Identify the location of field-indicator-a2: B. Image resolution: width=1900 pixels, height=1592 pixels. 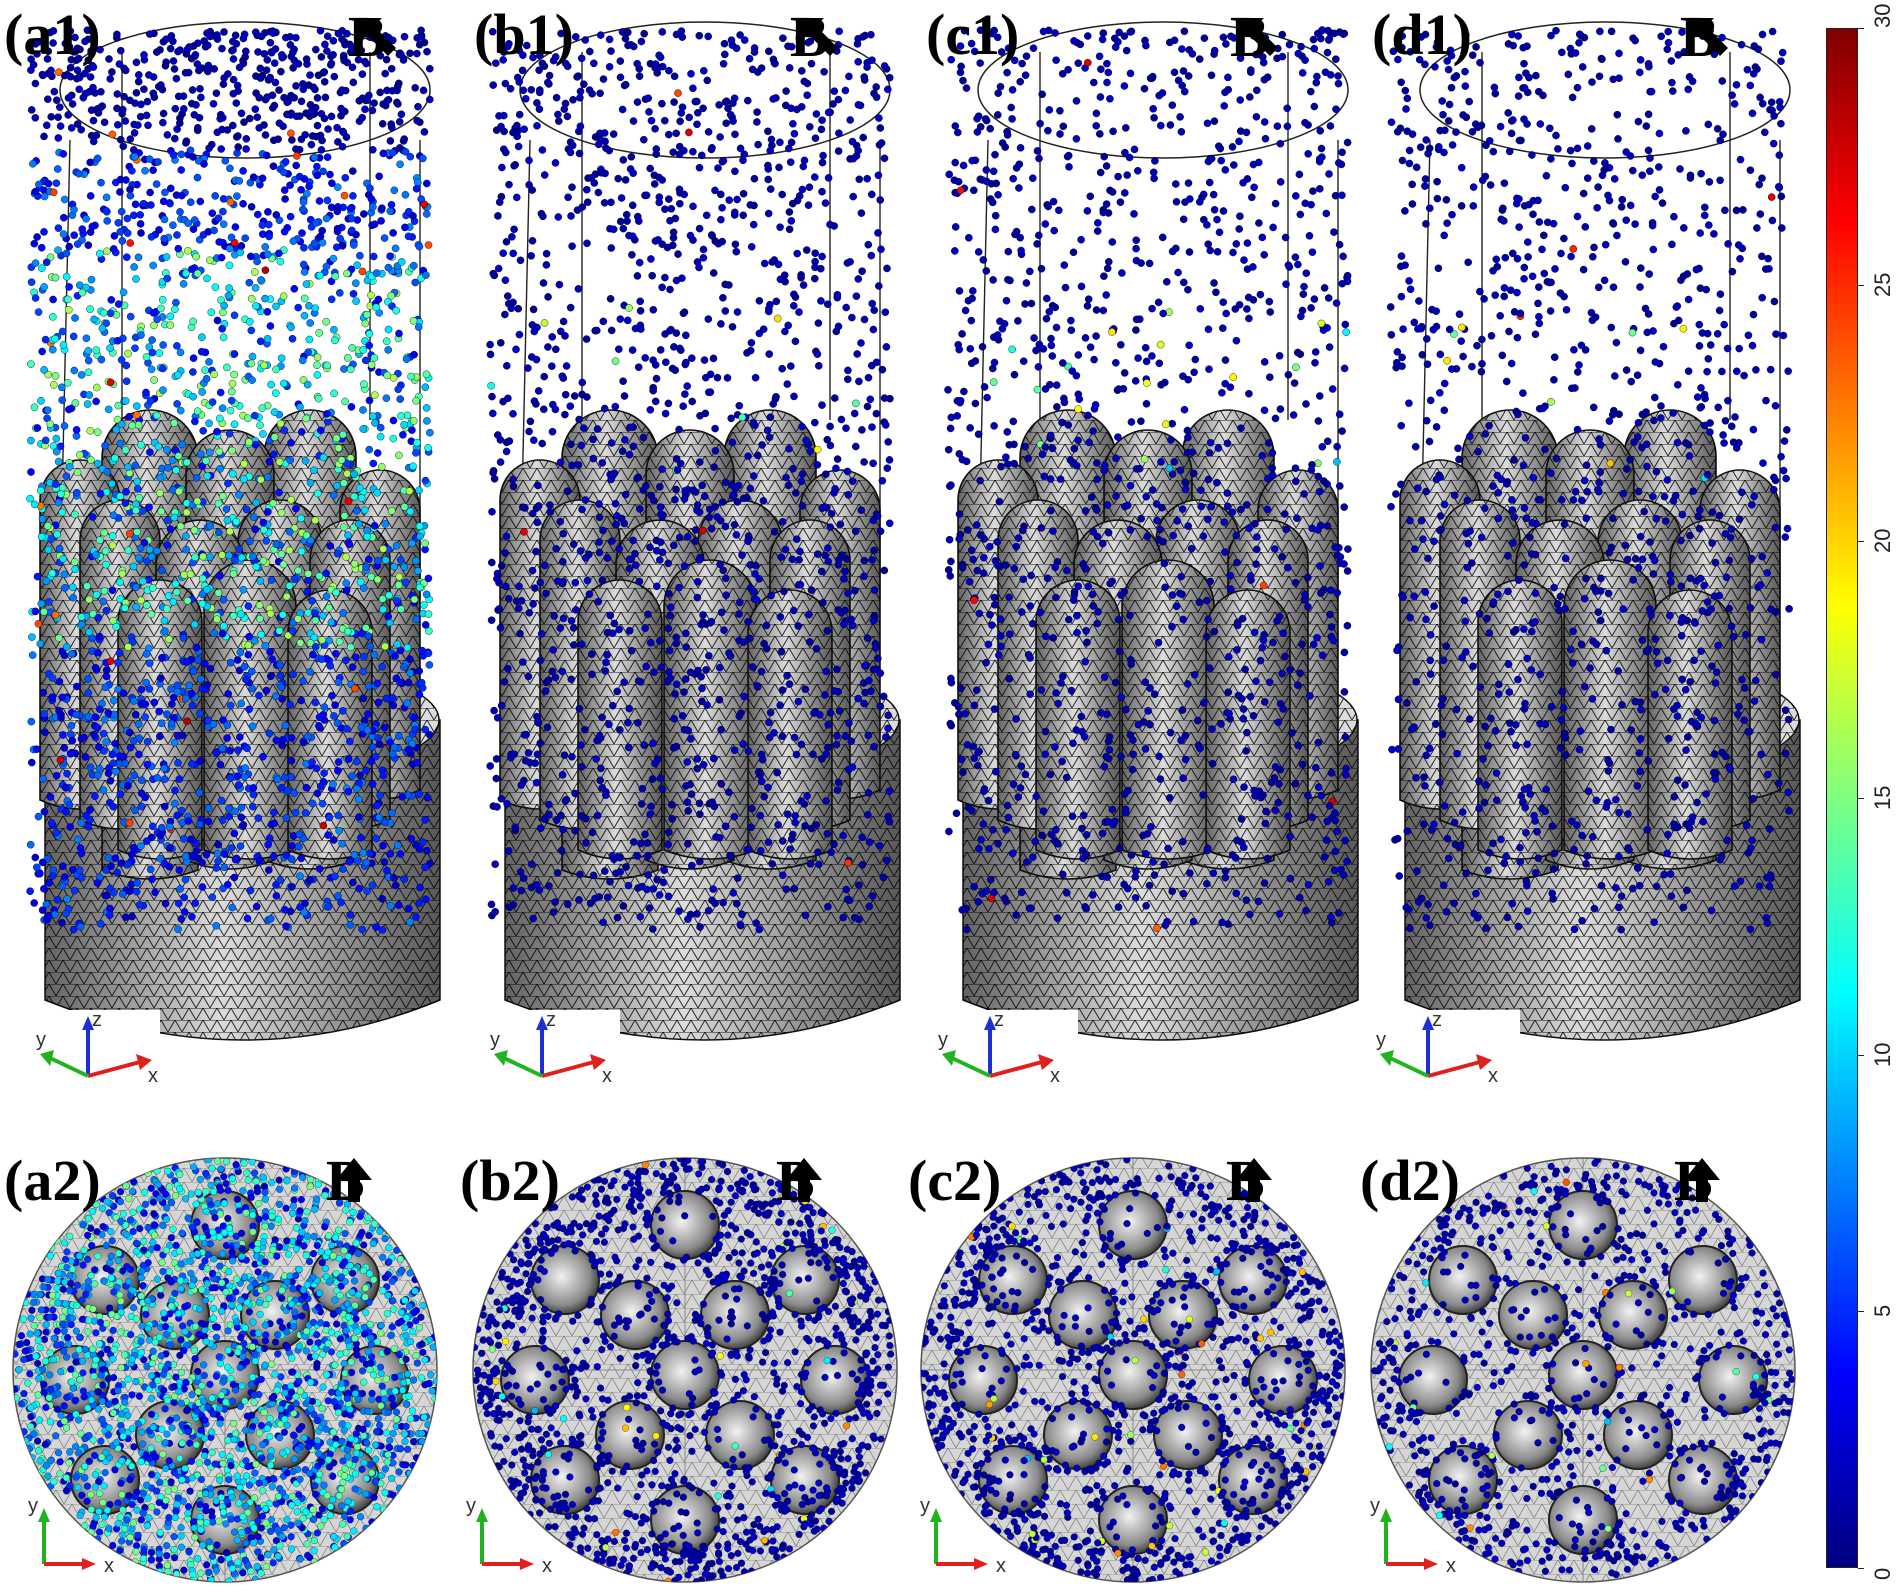
(349, 1181).